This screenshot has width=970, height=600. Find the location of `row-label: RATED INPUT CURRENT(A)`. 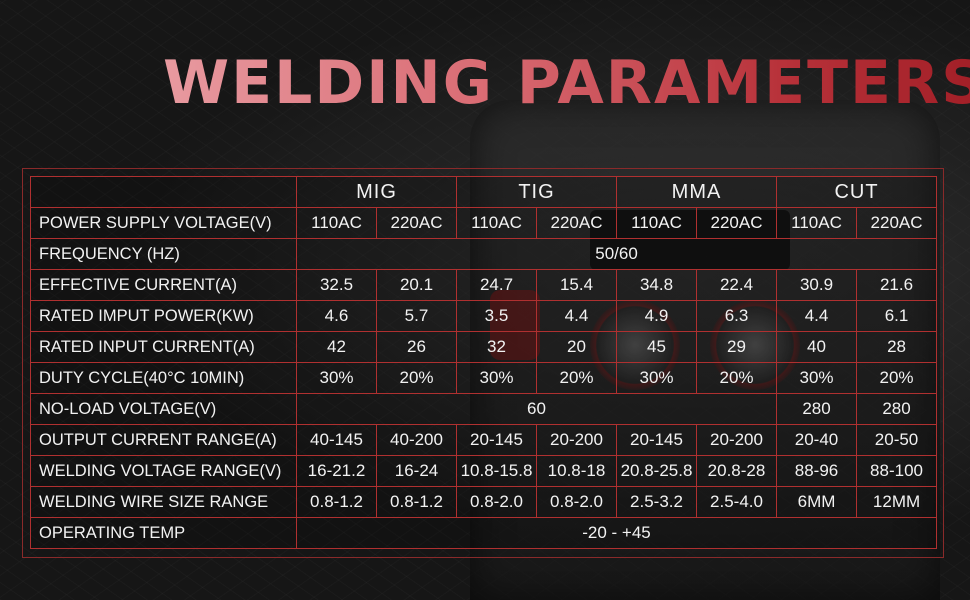

row-label: RATED INPUT CURRENT(A) is located at coordinates (163, 347).